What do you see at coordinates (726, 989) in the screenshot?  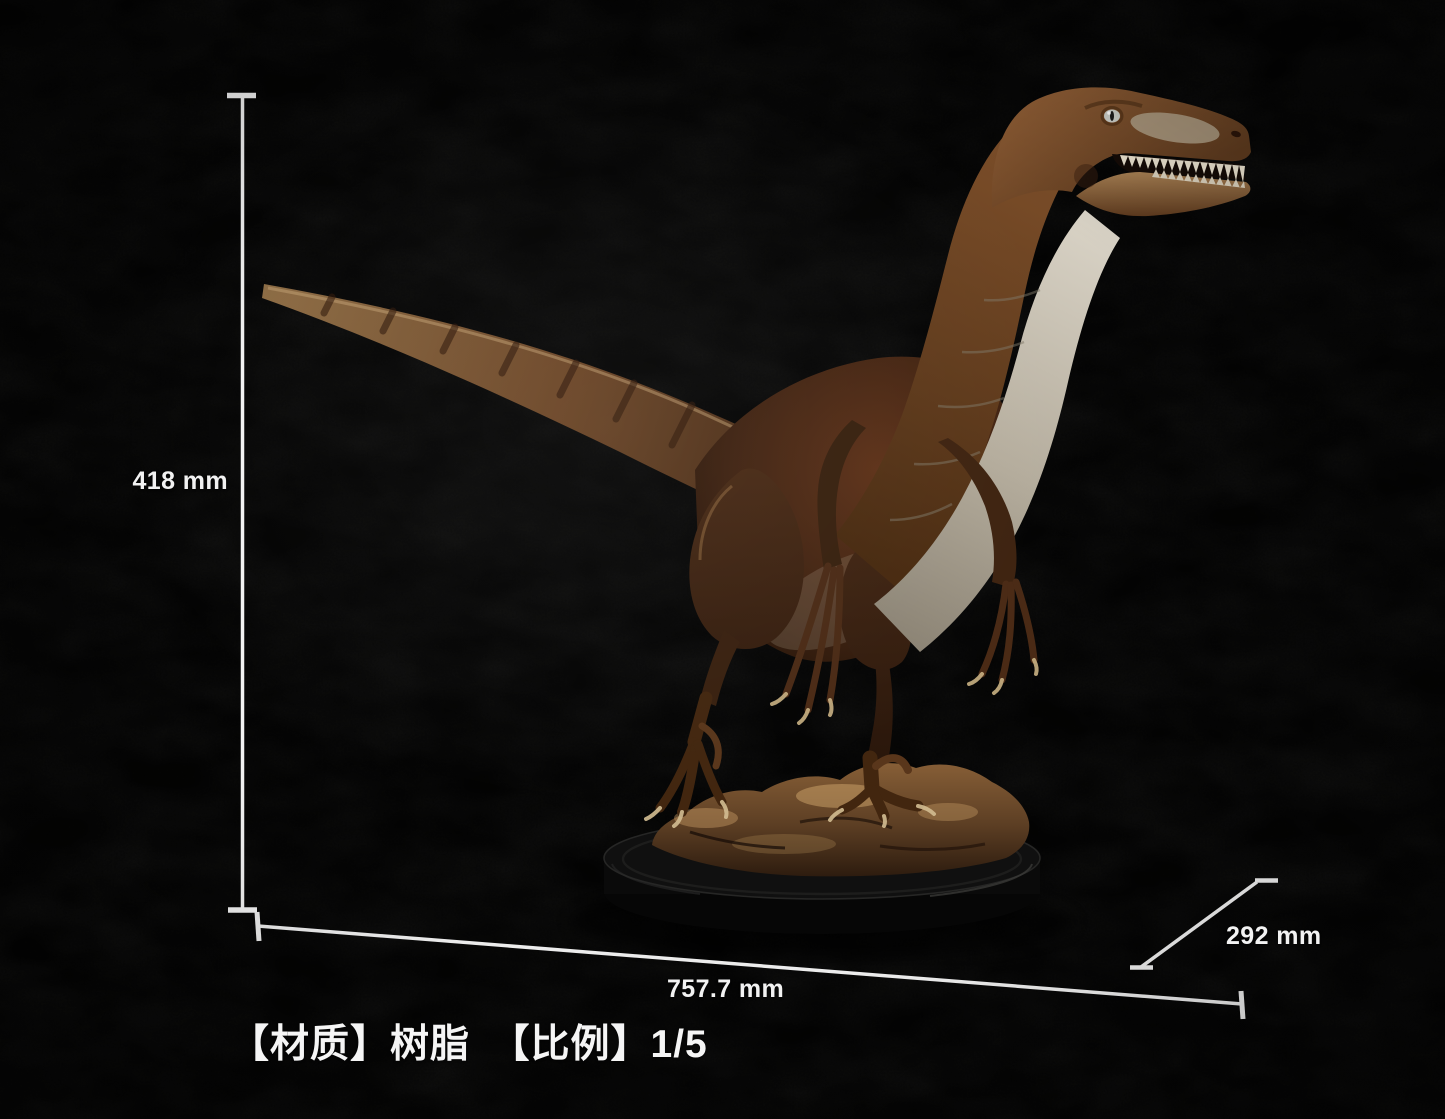 I see `length-dimension-label: 757.7 mm` at bounding box center [726, 989].